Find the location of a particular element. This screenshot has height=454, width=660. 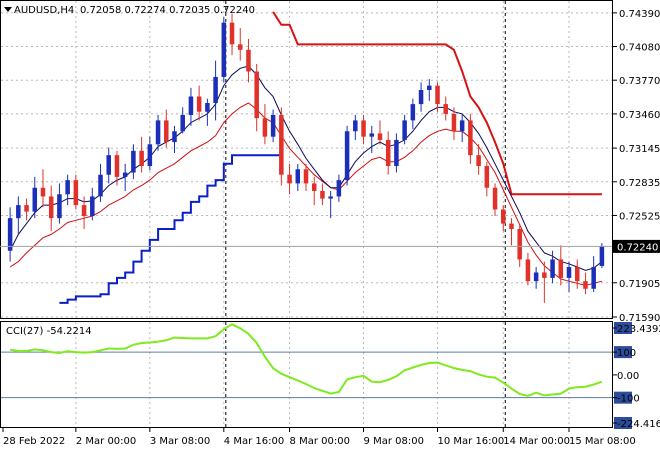

time-tick-label: 15 Mar 08:00 is located at coordinates (602, 441).